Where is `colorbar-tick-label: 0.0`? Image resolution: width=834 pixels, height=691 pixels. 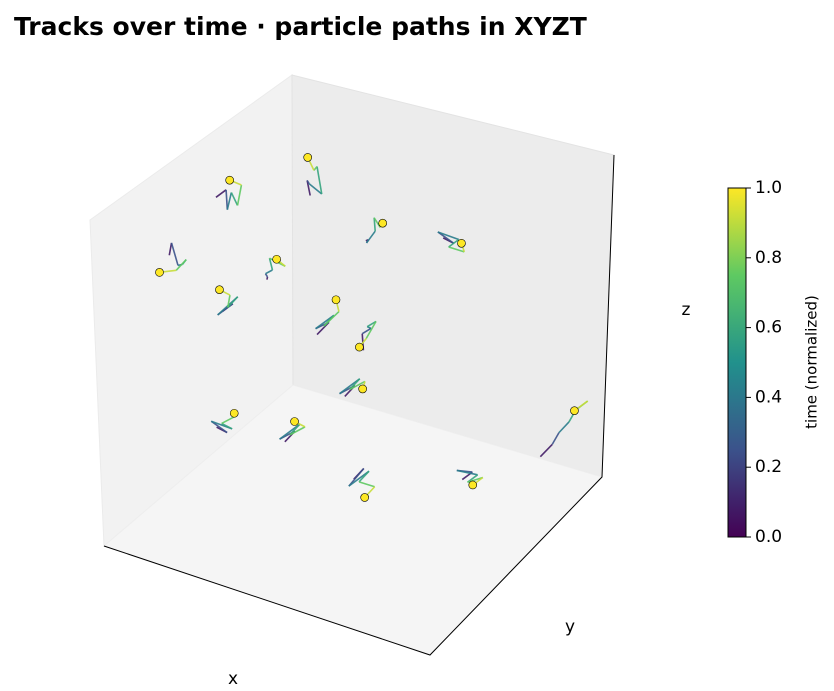
colorbar-tick-label: 0.0 is located at coordinates (768, 537).